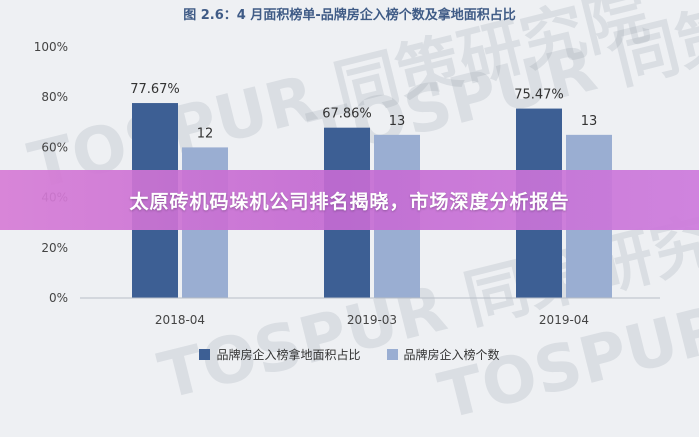 Image resolution: width=699 pixels, height=437 pixels. What do you see at coordinates (205, 354) in the screenshot?
I see `legend-swatch-series1` at bounding box center [205, 354].